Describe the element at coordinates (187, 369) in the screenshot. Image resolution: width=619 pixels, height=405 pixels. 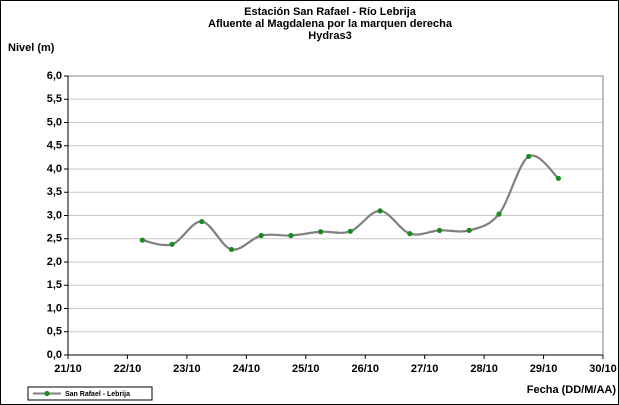
I see `x-tick-label: 23/10` at that location.